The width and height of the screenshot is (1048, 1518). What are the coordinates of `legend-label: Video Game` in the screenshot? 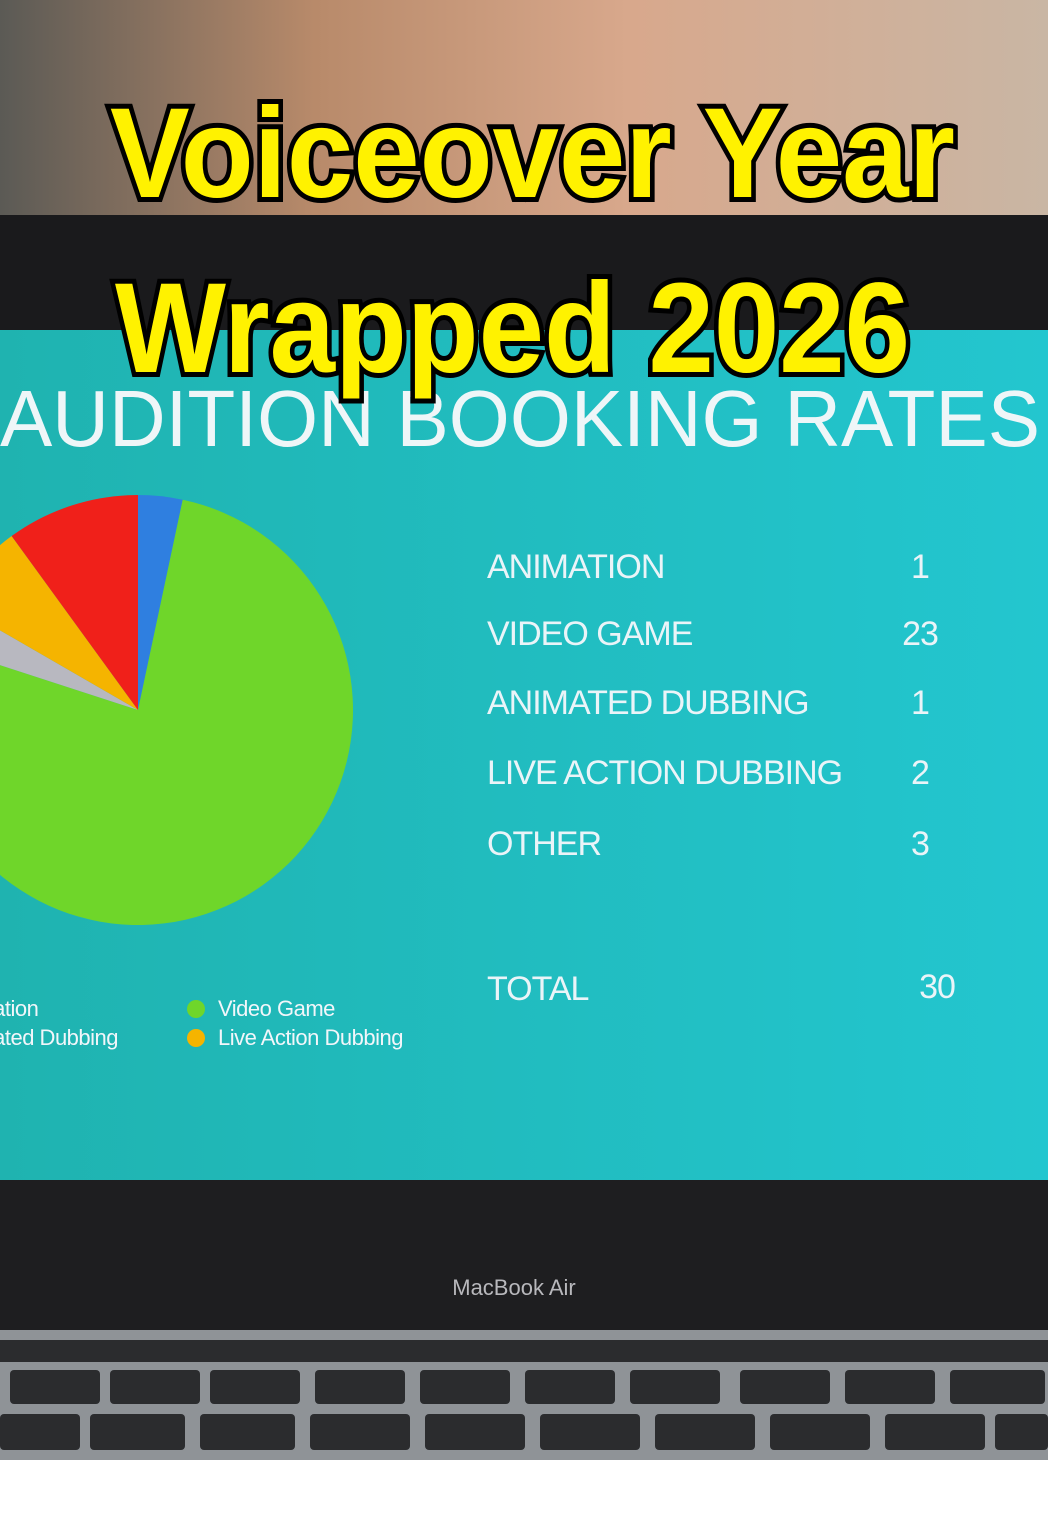 It's located at (276, 1008).